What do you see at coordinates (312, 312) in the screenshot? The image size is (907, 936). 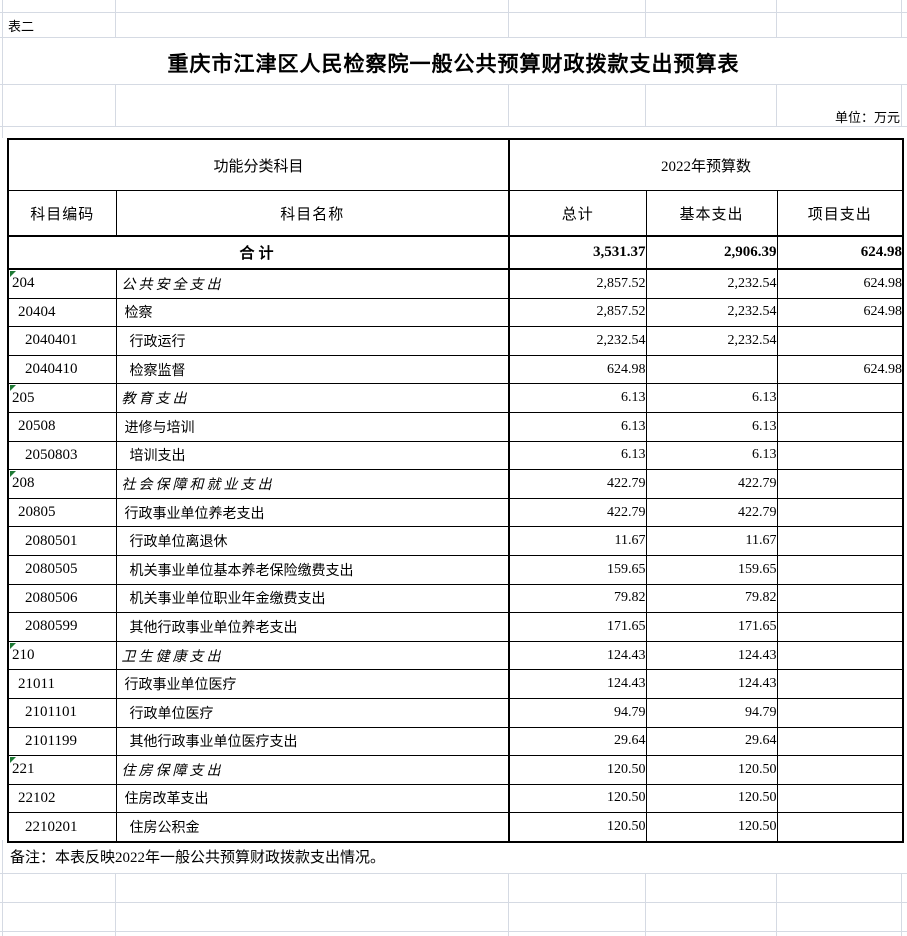 I see `subject-name-cell: 检察` at bounding box center [312, 312].